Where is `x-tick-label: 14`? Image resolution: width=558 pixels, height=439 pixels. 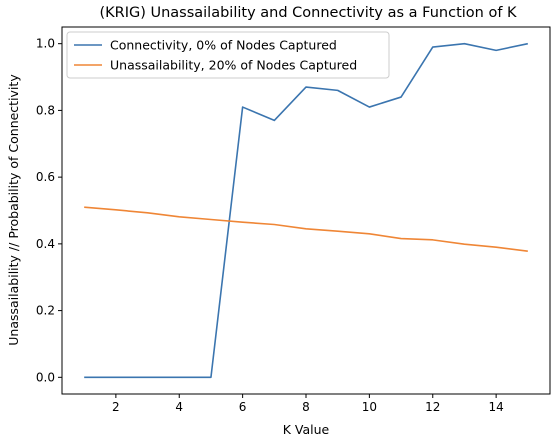
x-tick-label: 14 is located at coordinates (495, 407).